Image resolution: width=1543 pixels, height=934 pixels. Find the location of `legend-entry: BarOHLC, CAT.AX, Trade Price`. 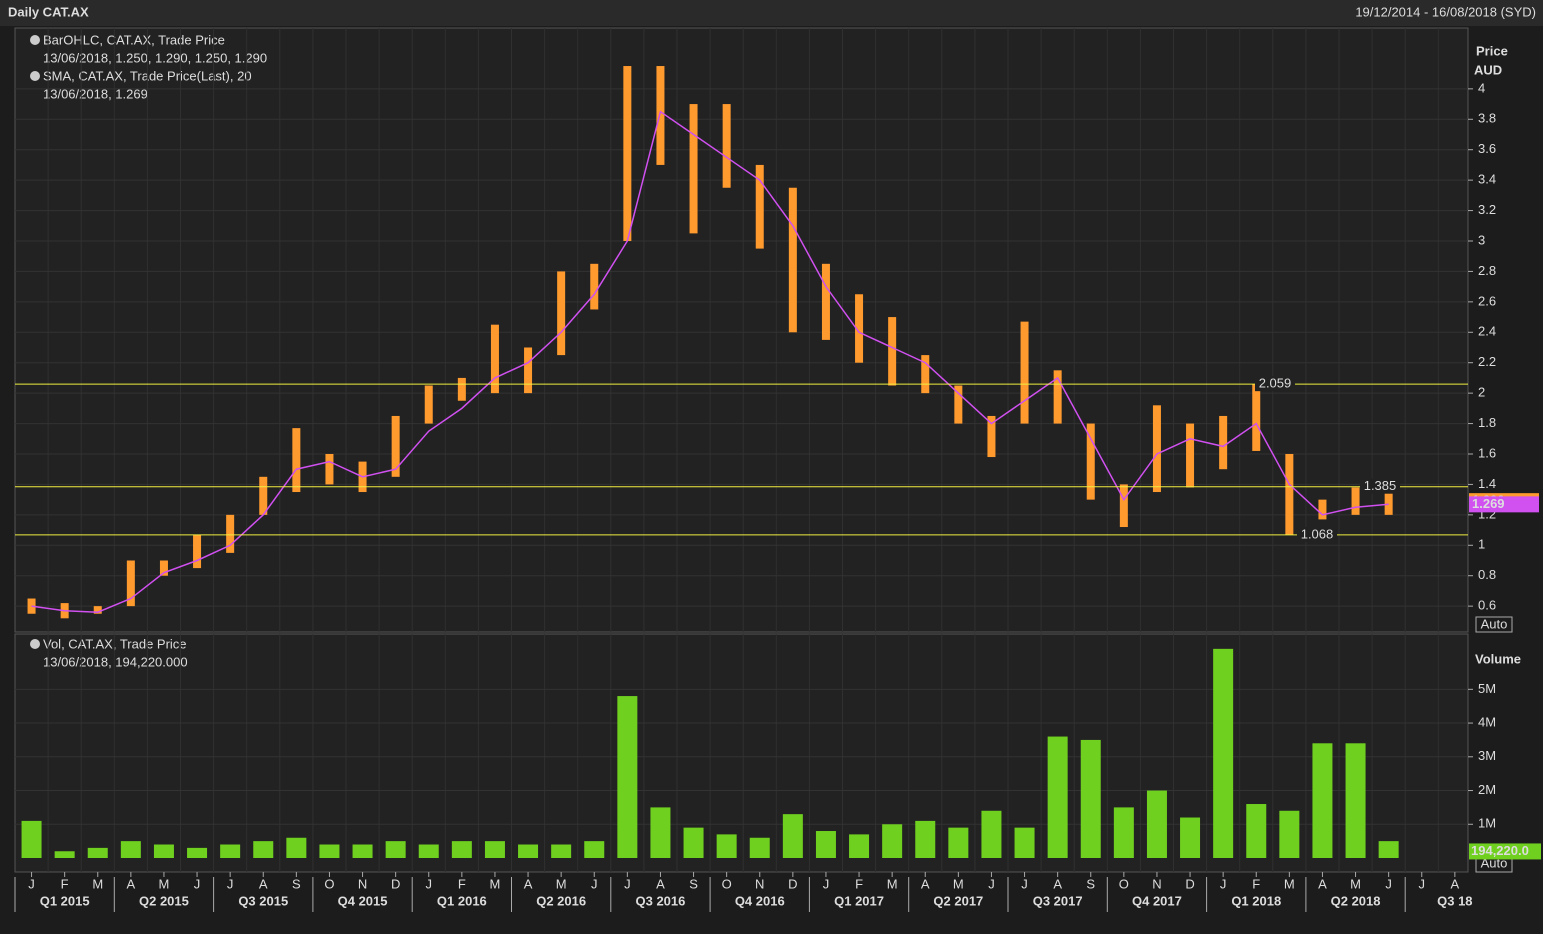

legend-entry: BarOHLC, CAT.AX, Trade Price is located at coordinates (134, 39).